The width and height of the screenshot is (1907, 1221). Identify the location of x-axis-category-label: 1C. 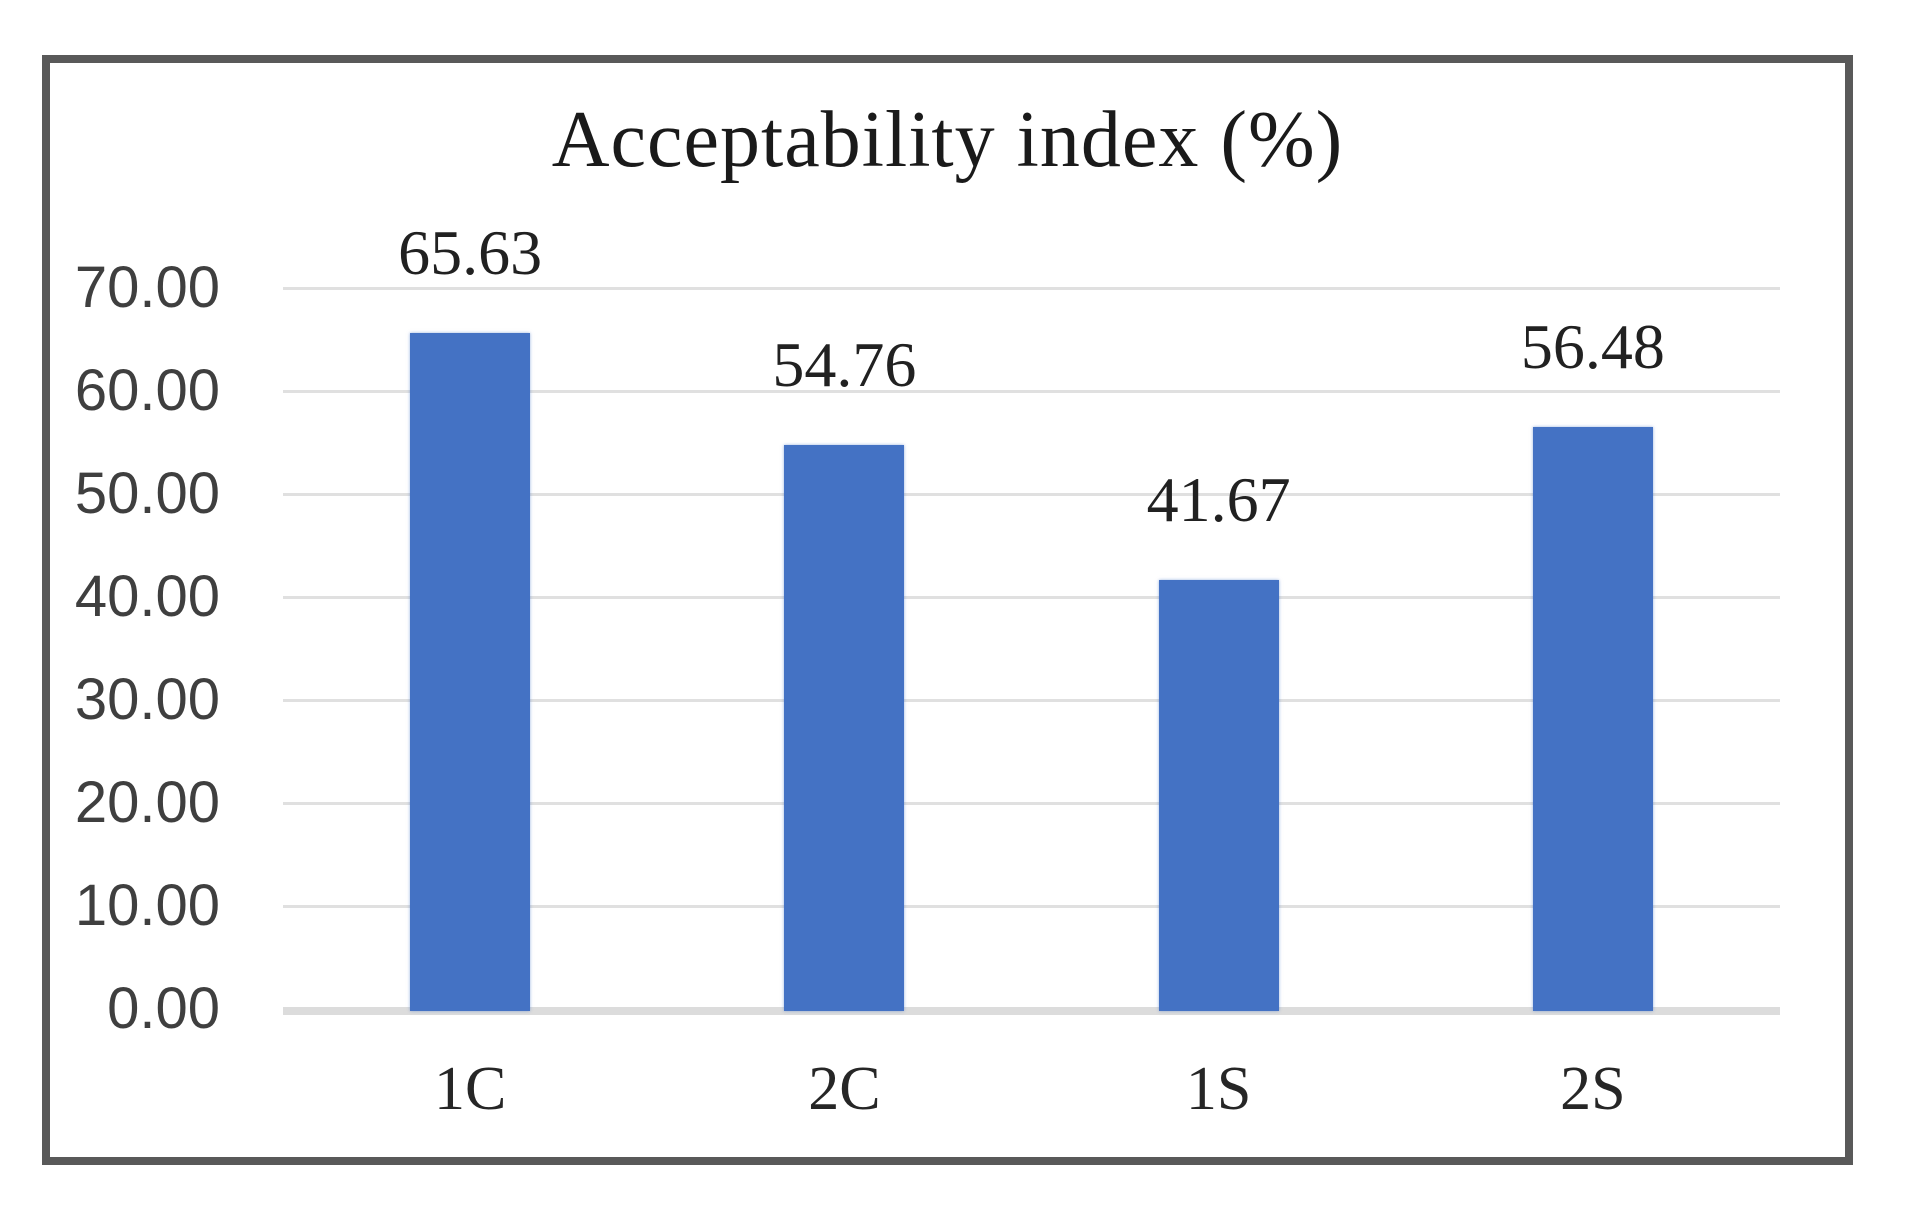
(470, 1089).